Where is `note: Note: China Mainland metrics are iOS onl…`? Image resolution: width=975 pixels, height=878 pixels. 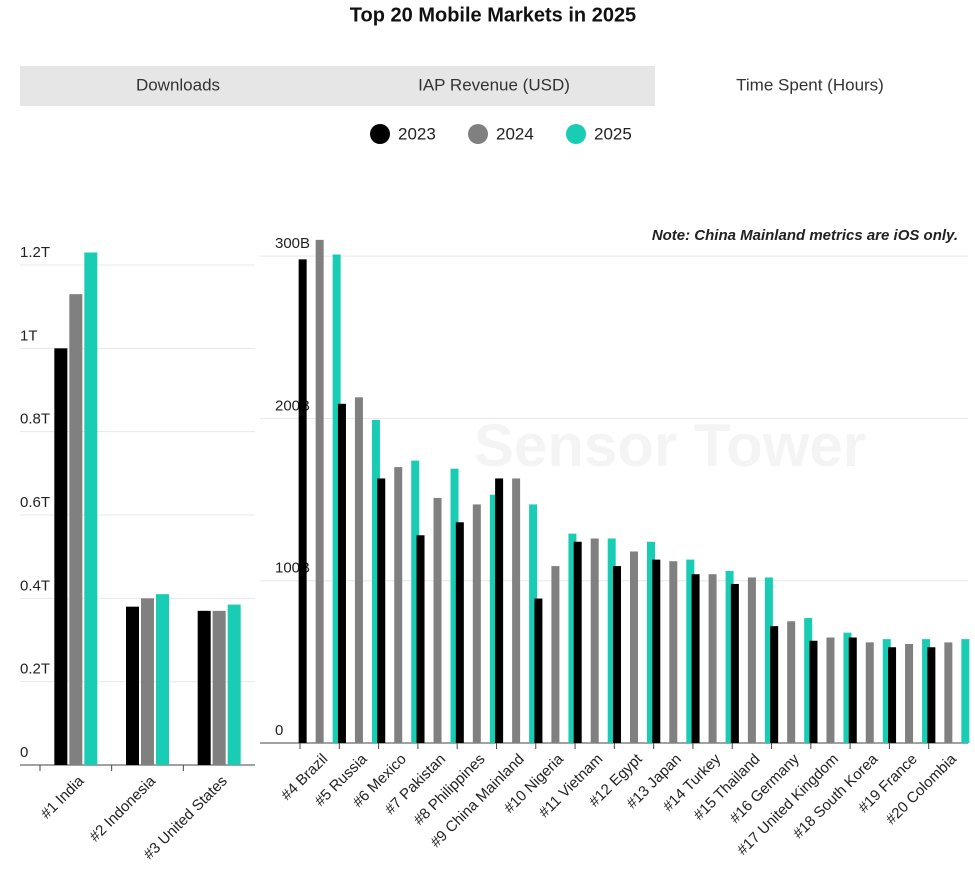 note: Note: China Mainland metrics are iOS onl… is located at coordinates (805, 235).